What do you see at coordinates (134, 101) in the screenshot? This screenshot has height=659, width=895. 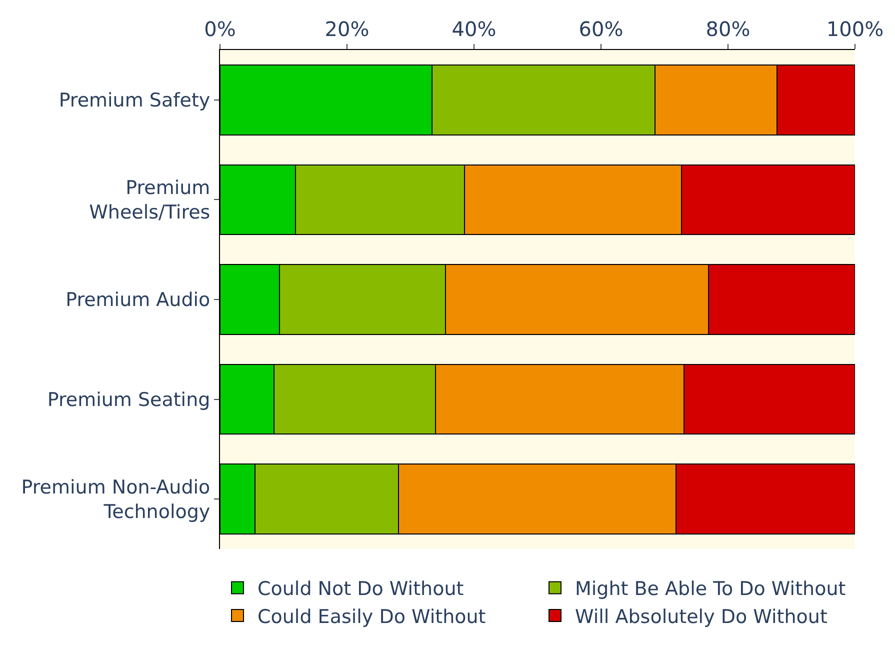 I see `y-tick-label: Premium Safety` at bounding box center [134, 101].